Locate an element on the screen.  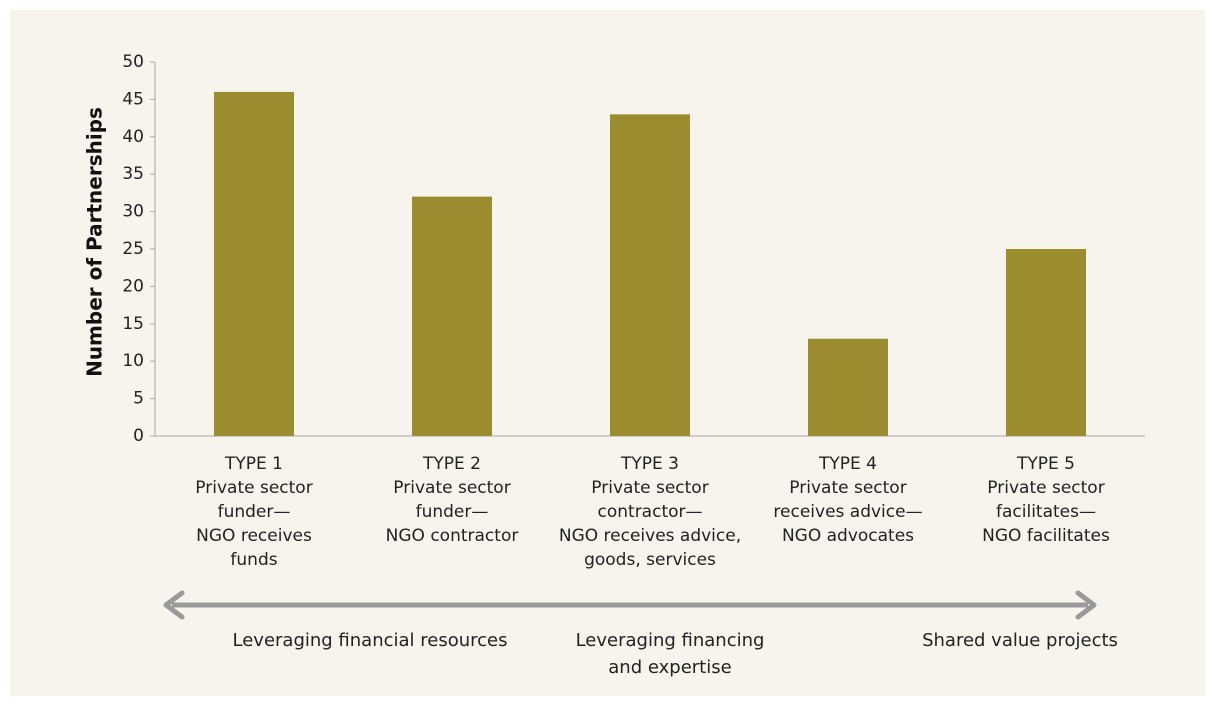
y-tick-label: 20 is located at coordinates (133, 286).